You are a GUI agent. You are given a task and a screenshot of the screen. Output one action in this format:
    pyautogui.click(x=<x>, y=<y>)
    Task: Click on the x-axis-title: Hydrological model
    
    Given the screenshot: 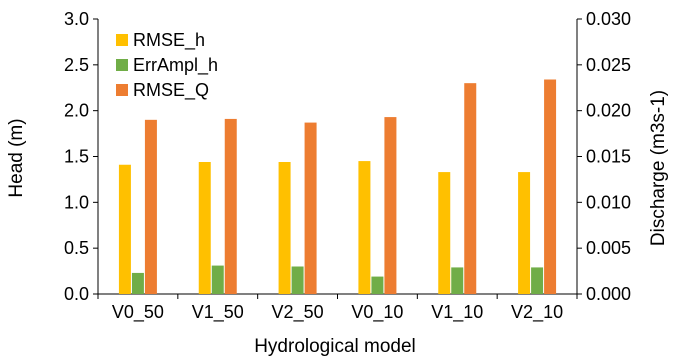 What is the action you would take?
    pyautogui.click(x=335, y=346)
    